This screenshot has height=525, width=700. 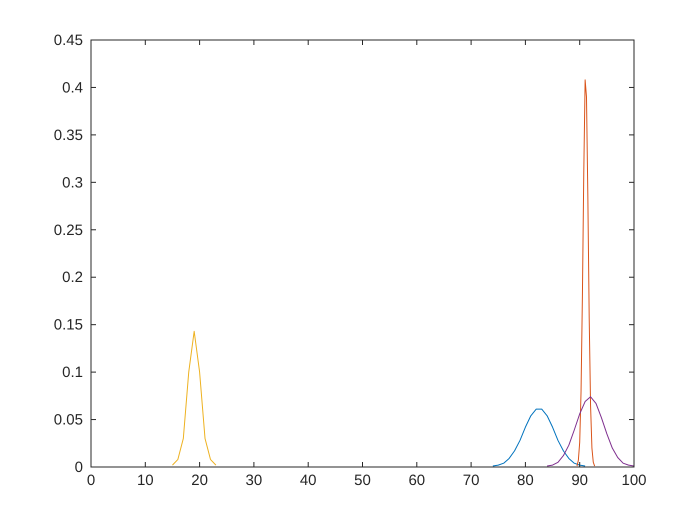 What do you see at coordinates (72, 183) in the screenshot?
I see `y-tick-label: 0.3` at bounding box center [72, 183].